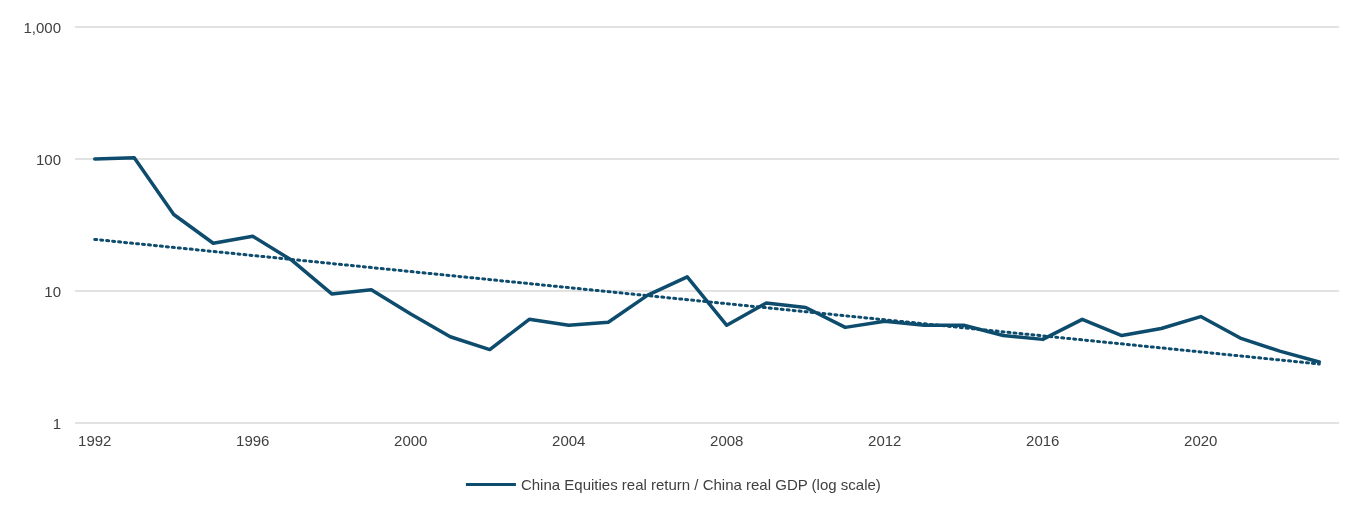 The width and height of the screenshot is (1347, 505). What do you see at coordinates (411, 440) in the screenshot?
I see `x-tick-label: 2000` at bounding box center [411, 440].